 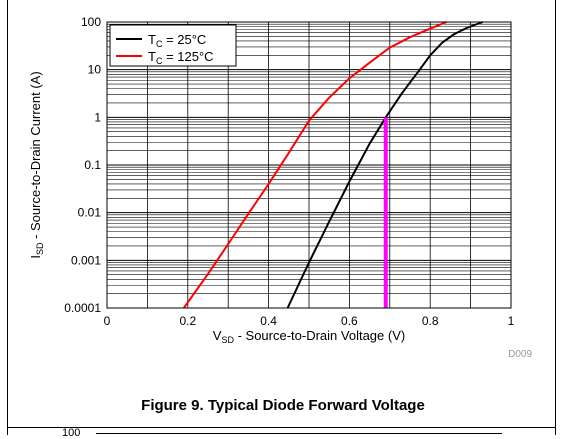 I want to click on y-tick-label: 100, so click(x=91, y=22).